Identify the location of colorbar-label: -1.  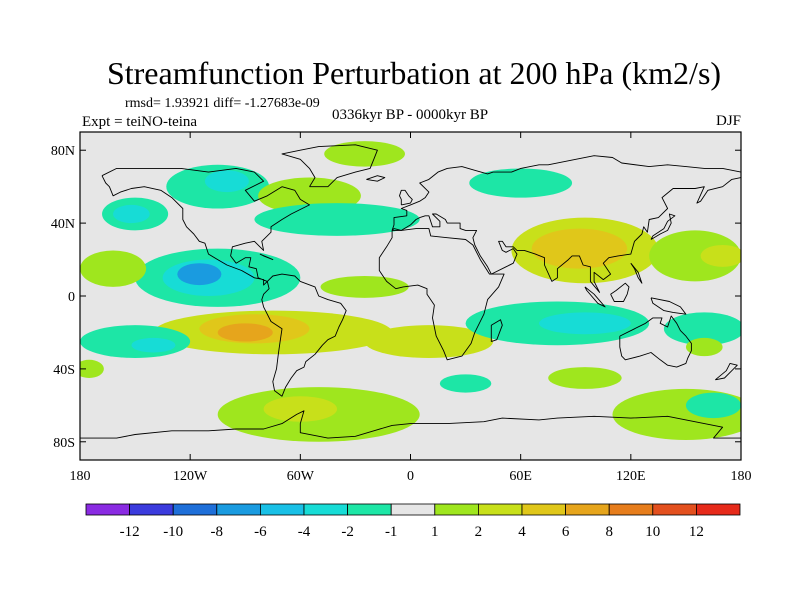
(391, 532).